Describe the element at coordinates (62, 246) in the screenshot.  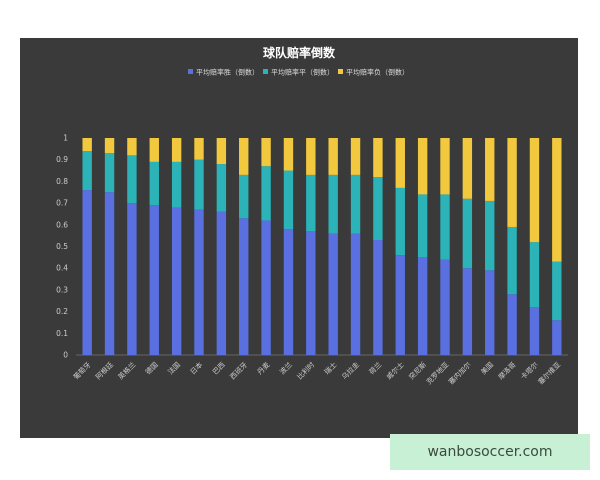
I see `y-tick-label-5: 0.5` at that location.